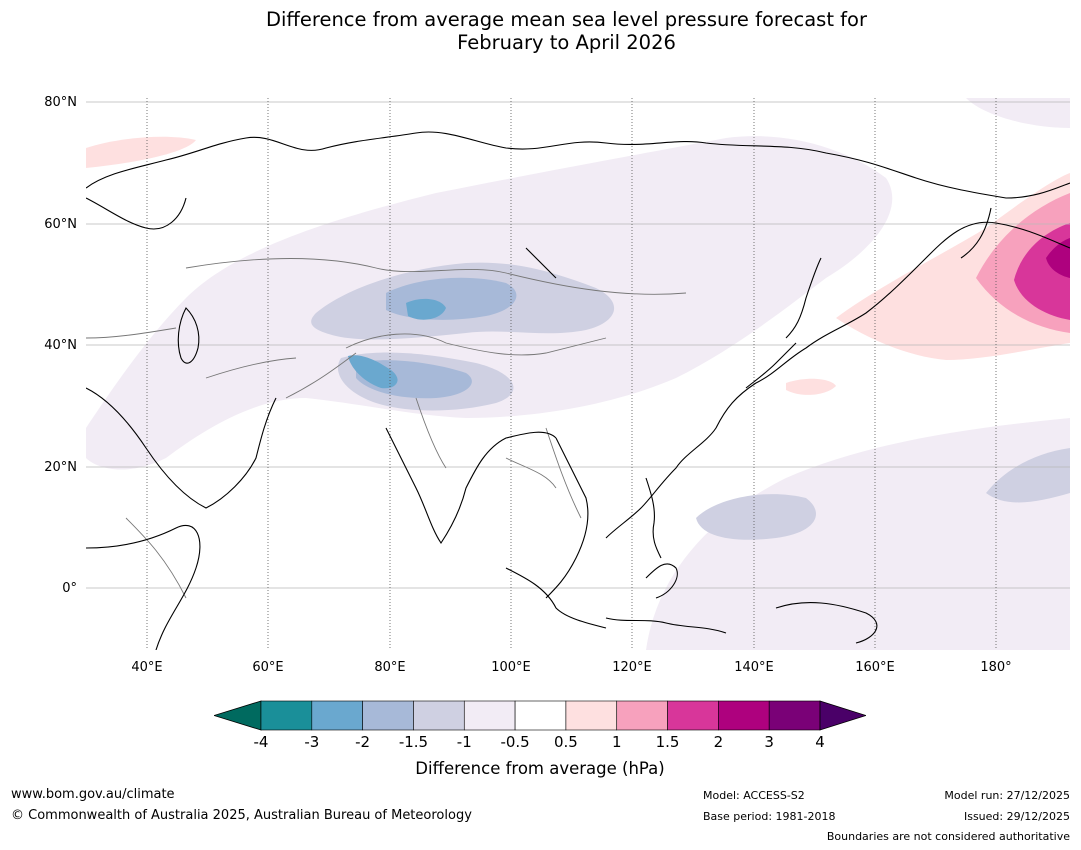  I want to click on colorbar-label: Difference from average (hPa), so click(540, 768).